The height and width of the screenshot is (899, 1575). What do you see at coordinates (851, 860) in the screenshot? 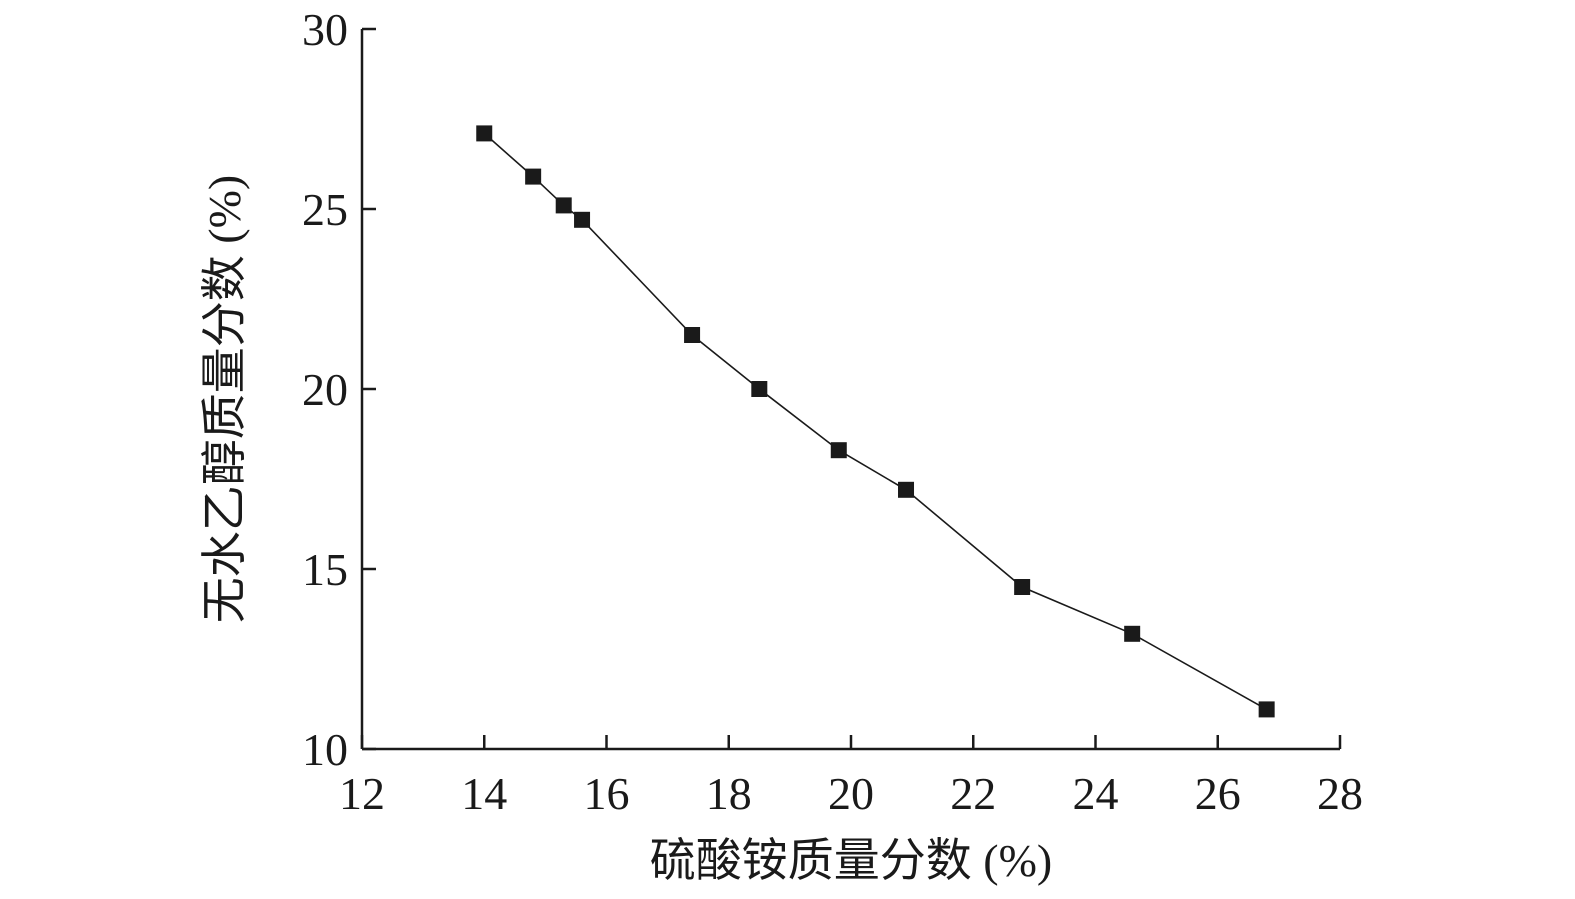
I see `x-axis-title: 硫酸铵质量分数 (%)` at bounding box center [851, 860].